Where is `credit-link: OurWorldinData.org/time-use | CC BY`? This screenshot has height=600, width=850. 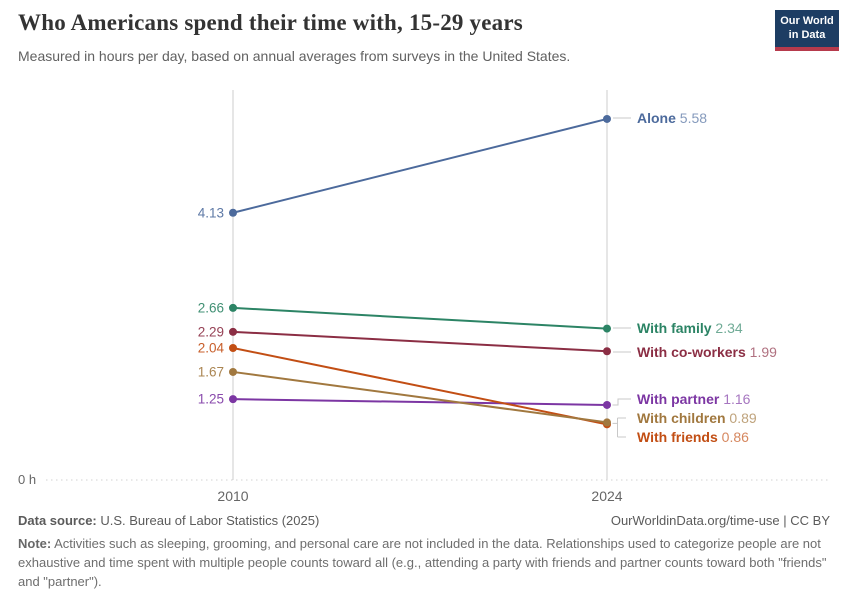 credit-link: OurWorldinData.org/time-use | CC BY is located at coordinates (720, 520).